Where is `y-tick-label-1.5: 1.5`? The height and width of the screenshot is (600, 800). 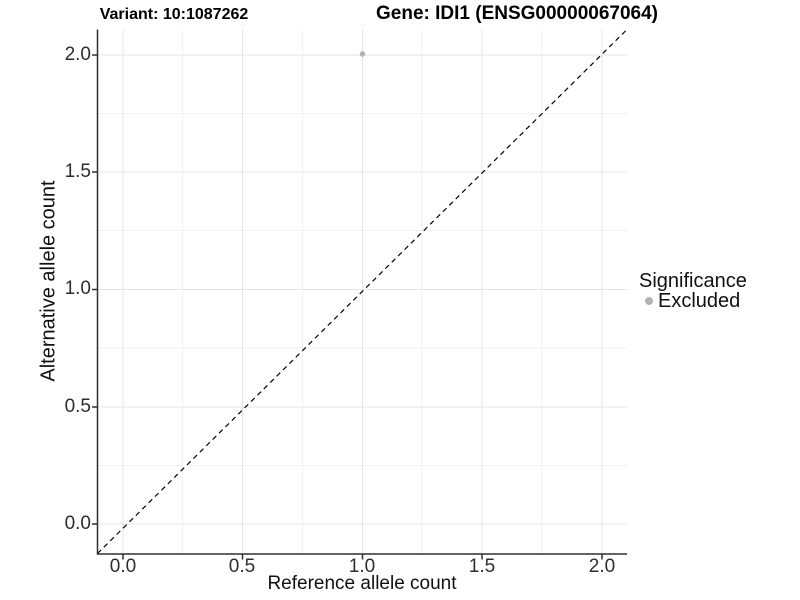
y-tick-label-1.5: 1.5 is located at coordinates (77, 171).